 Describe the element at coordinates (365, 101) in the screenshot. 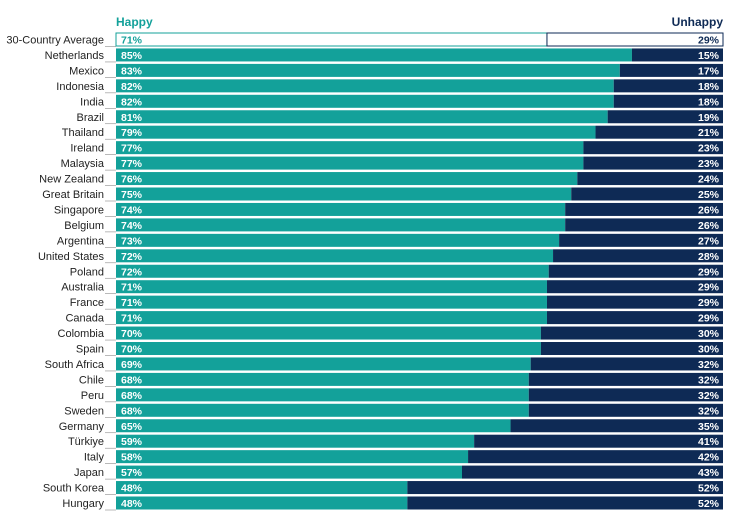

I see `bar-happy-india` at that location.